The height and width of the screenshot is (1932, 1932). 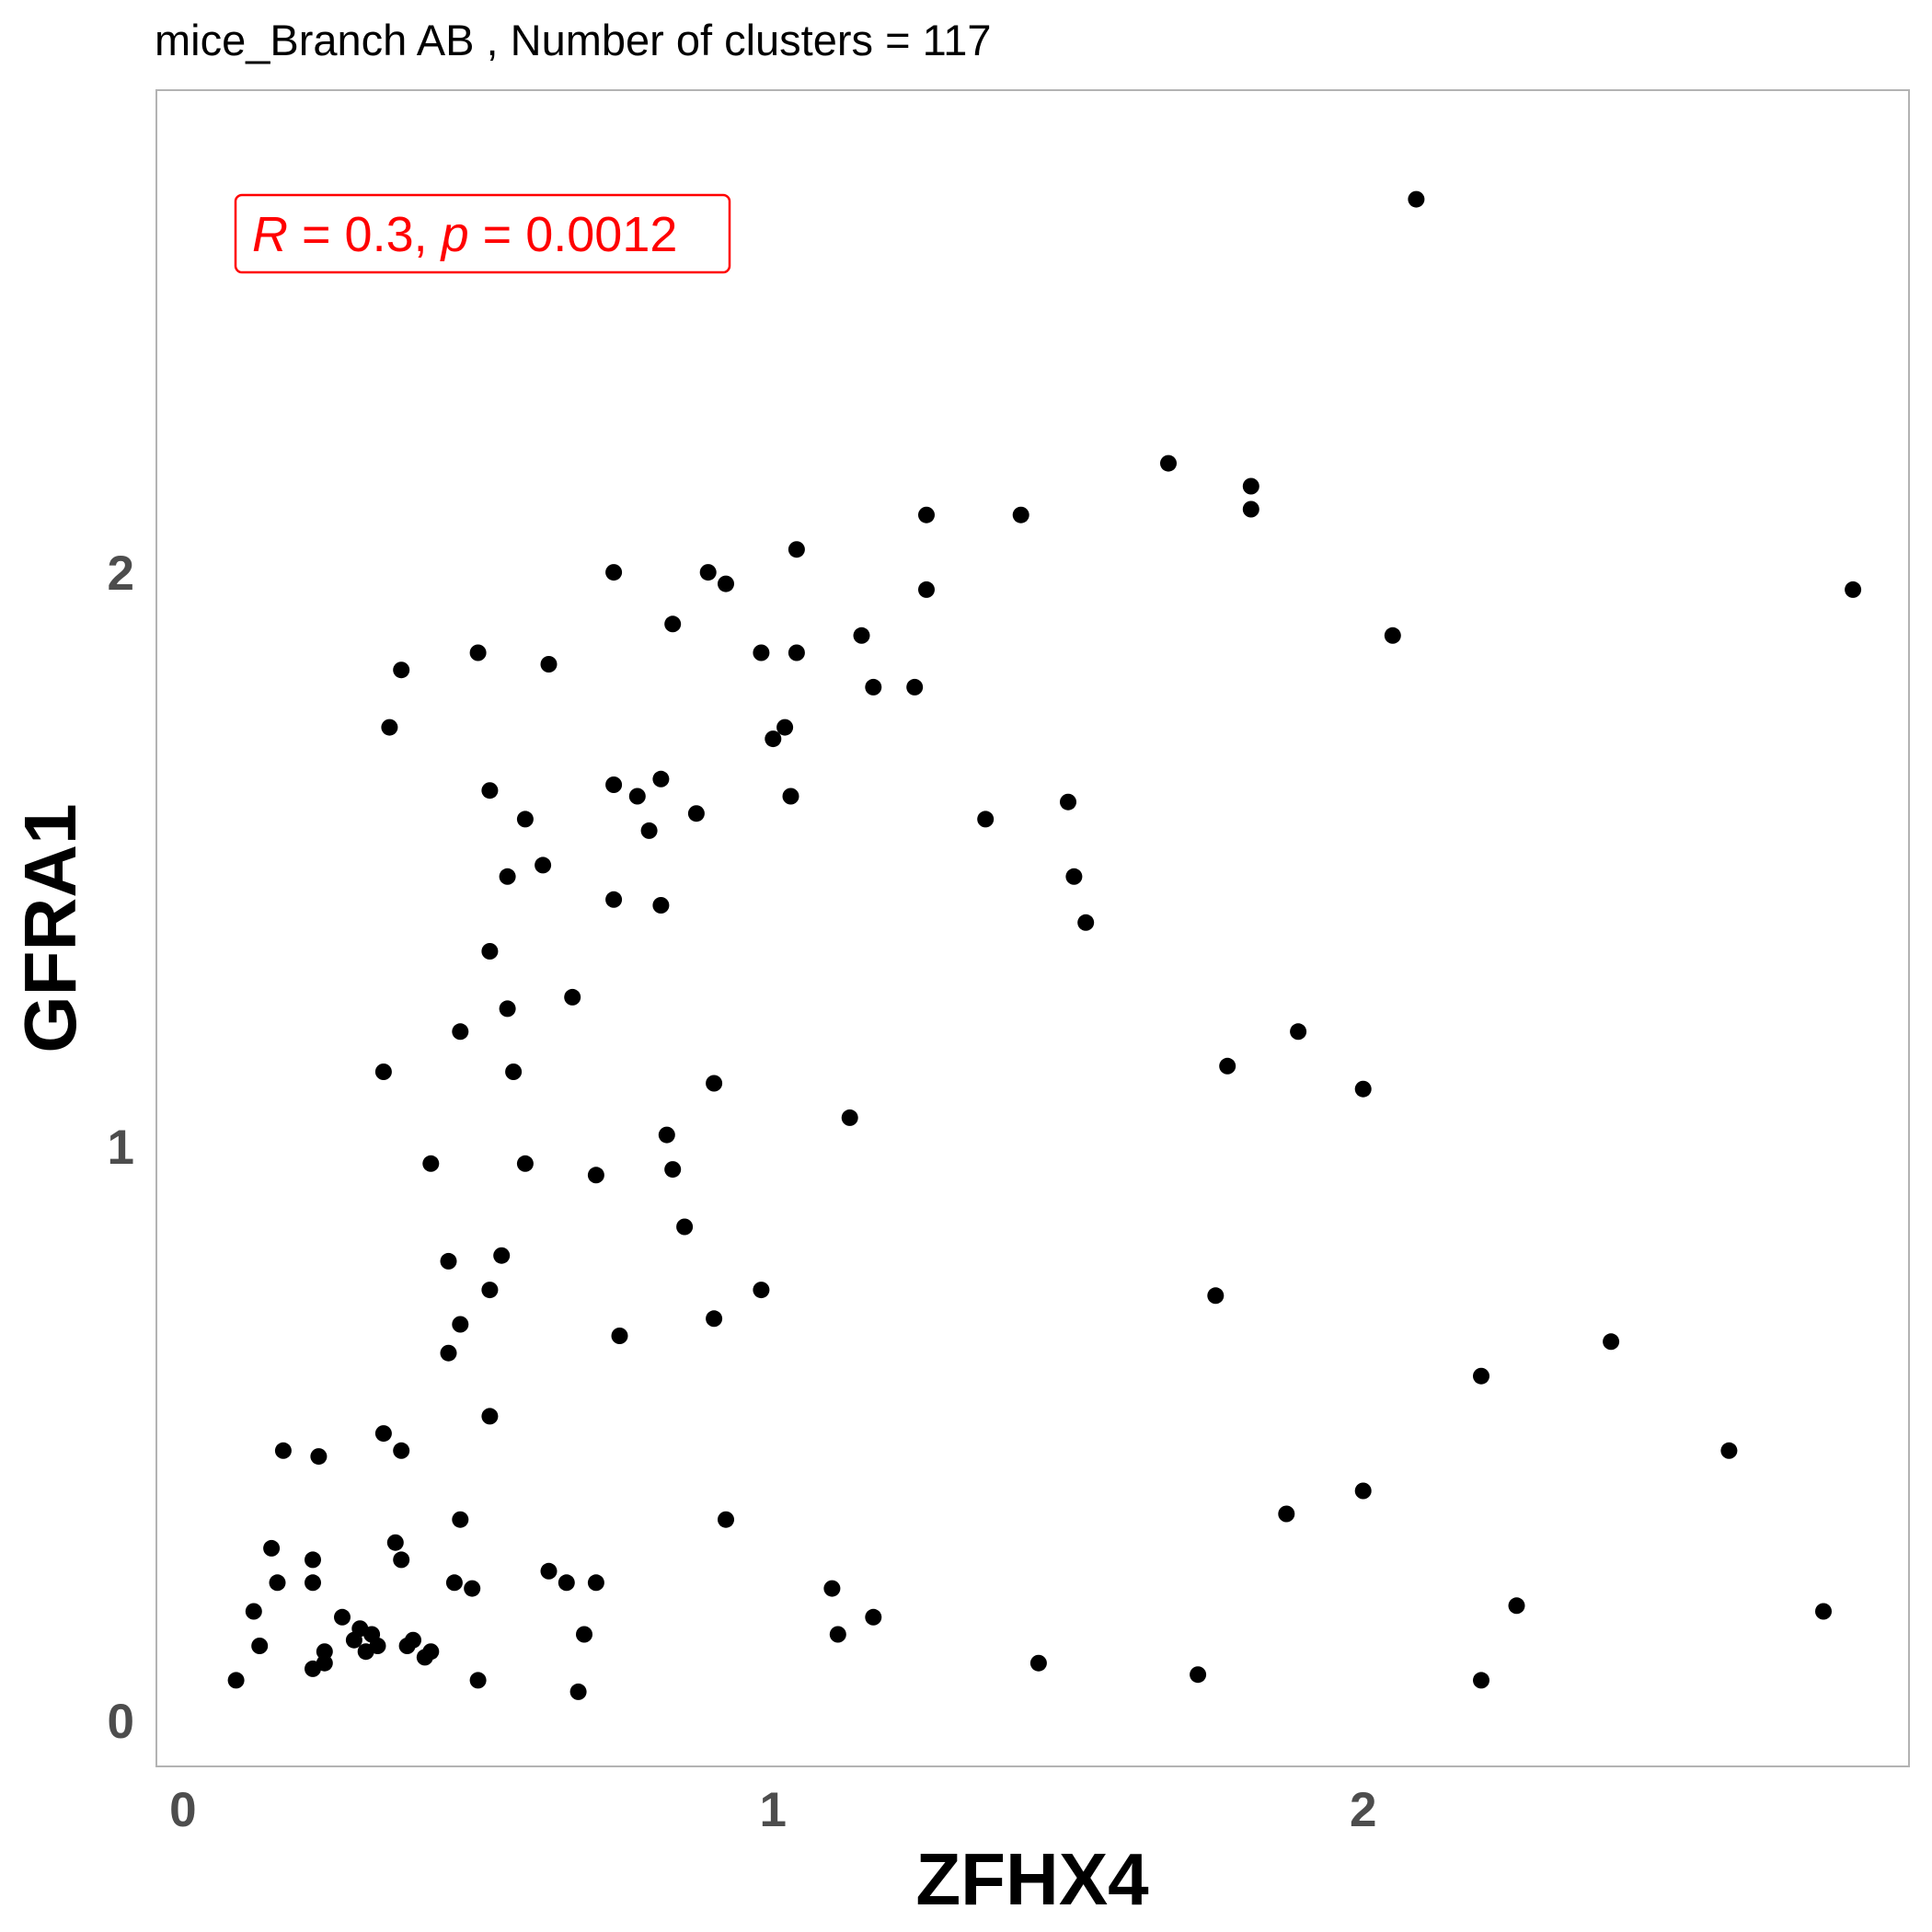 I want to click on y-tick-label-1: 1, so click(x=121, y=1148).